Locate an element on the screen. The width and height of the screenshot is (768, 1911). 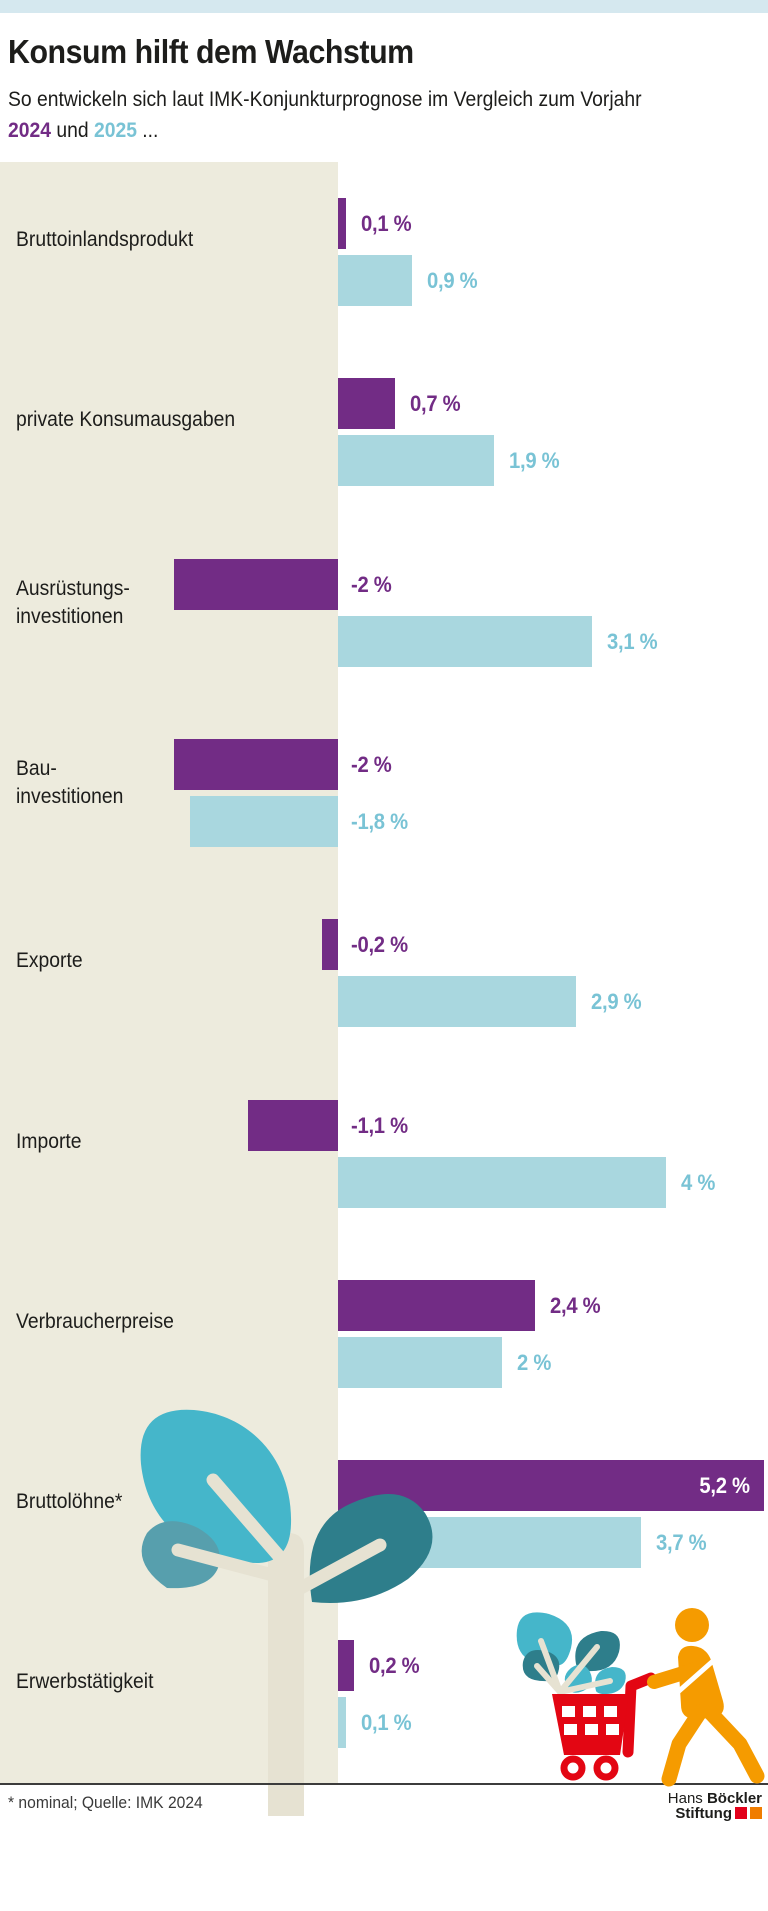
value-label-text: 2 % is located at coordinates (534, 1362).